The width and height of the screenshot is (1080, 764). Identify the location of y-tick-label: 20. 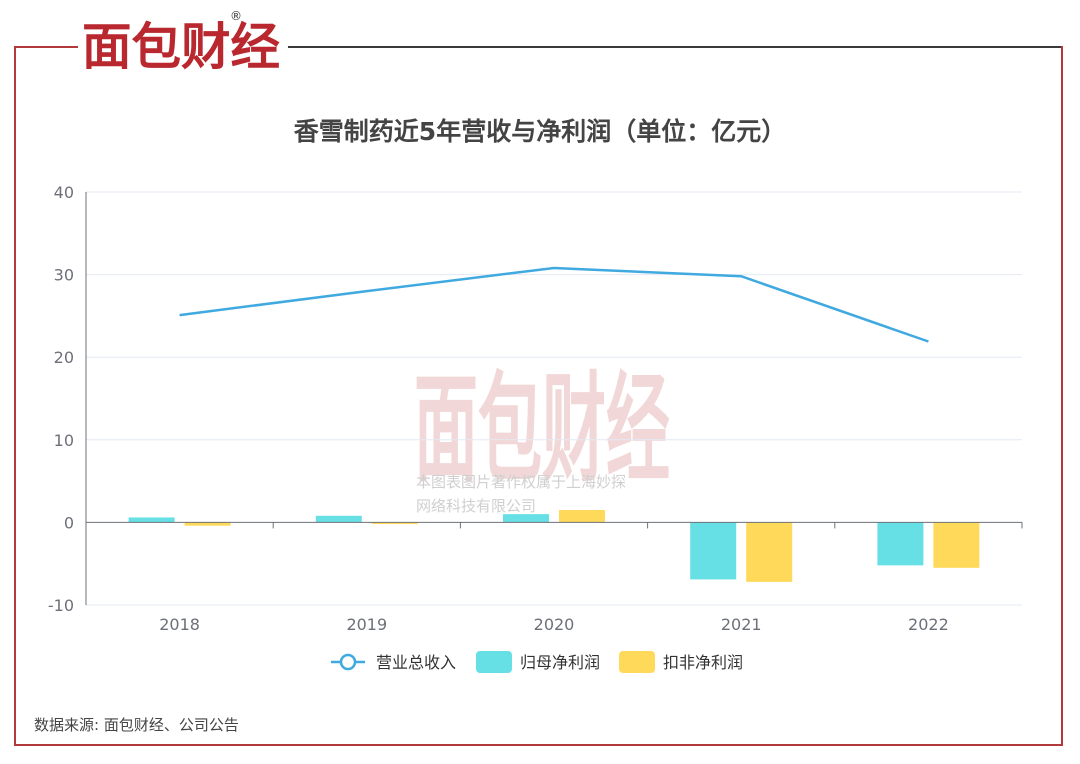
(64, 357).